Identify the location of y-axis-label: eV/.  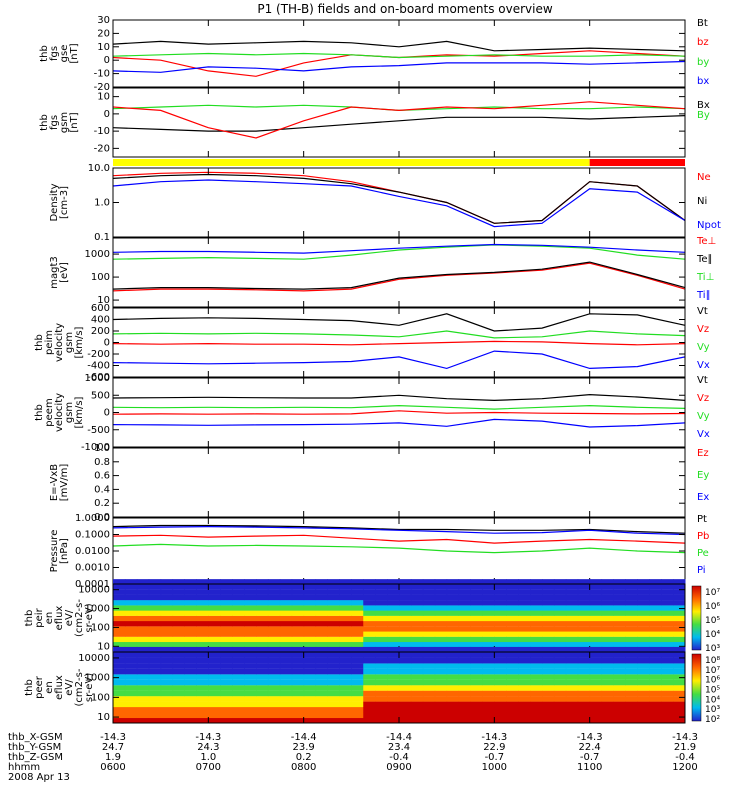
(69, 617).